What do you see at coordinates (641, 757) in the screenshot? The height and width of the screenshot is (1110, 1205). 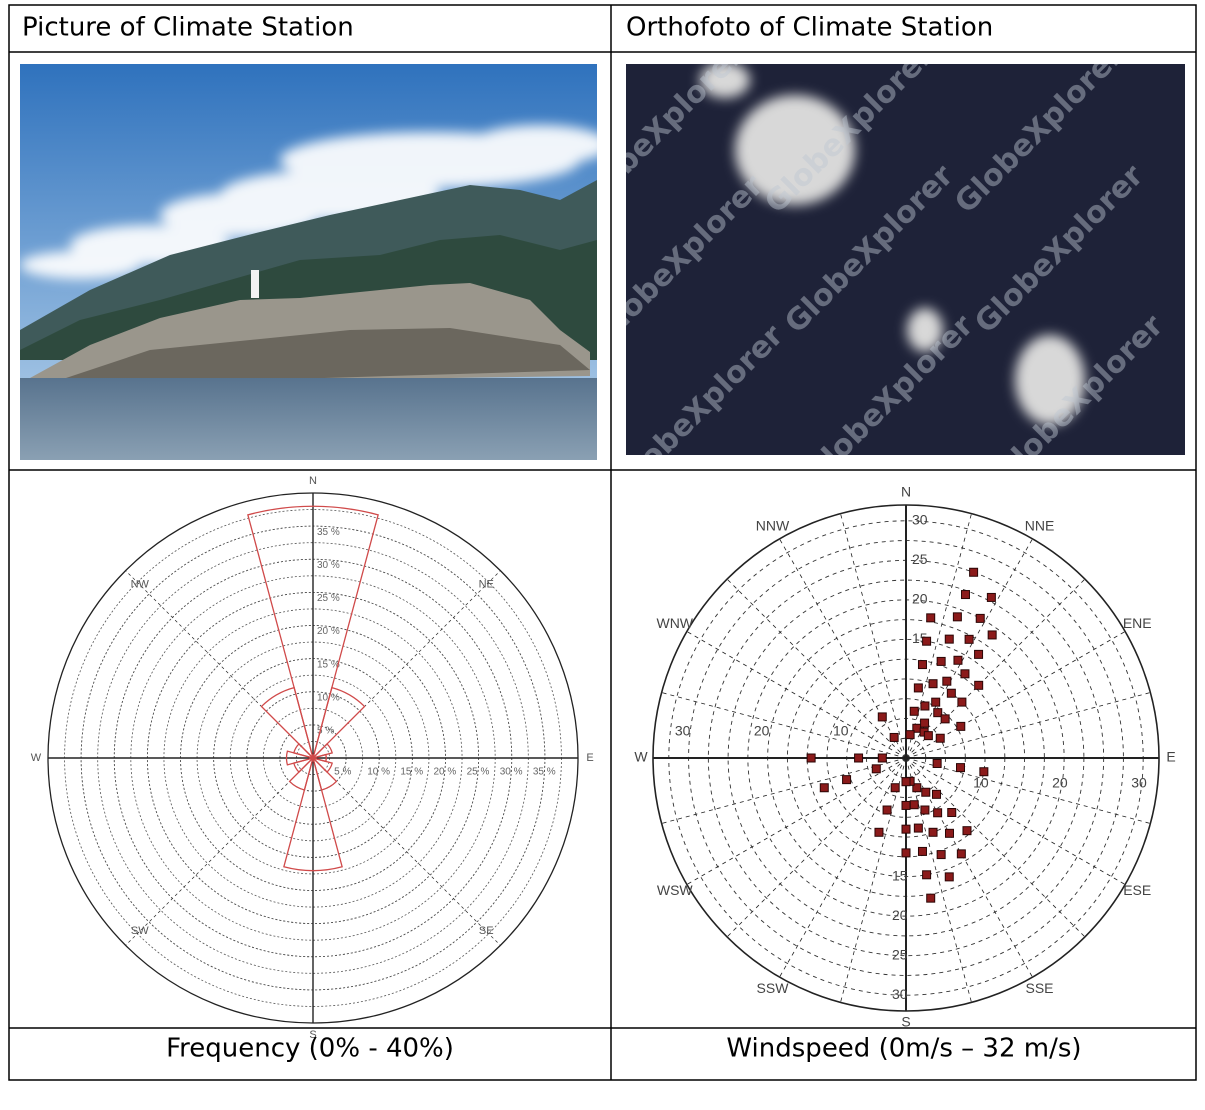 I see `direction-label: W` at bounding box center [641, 757].